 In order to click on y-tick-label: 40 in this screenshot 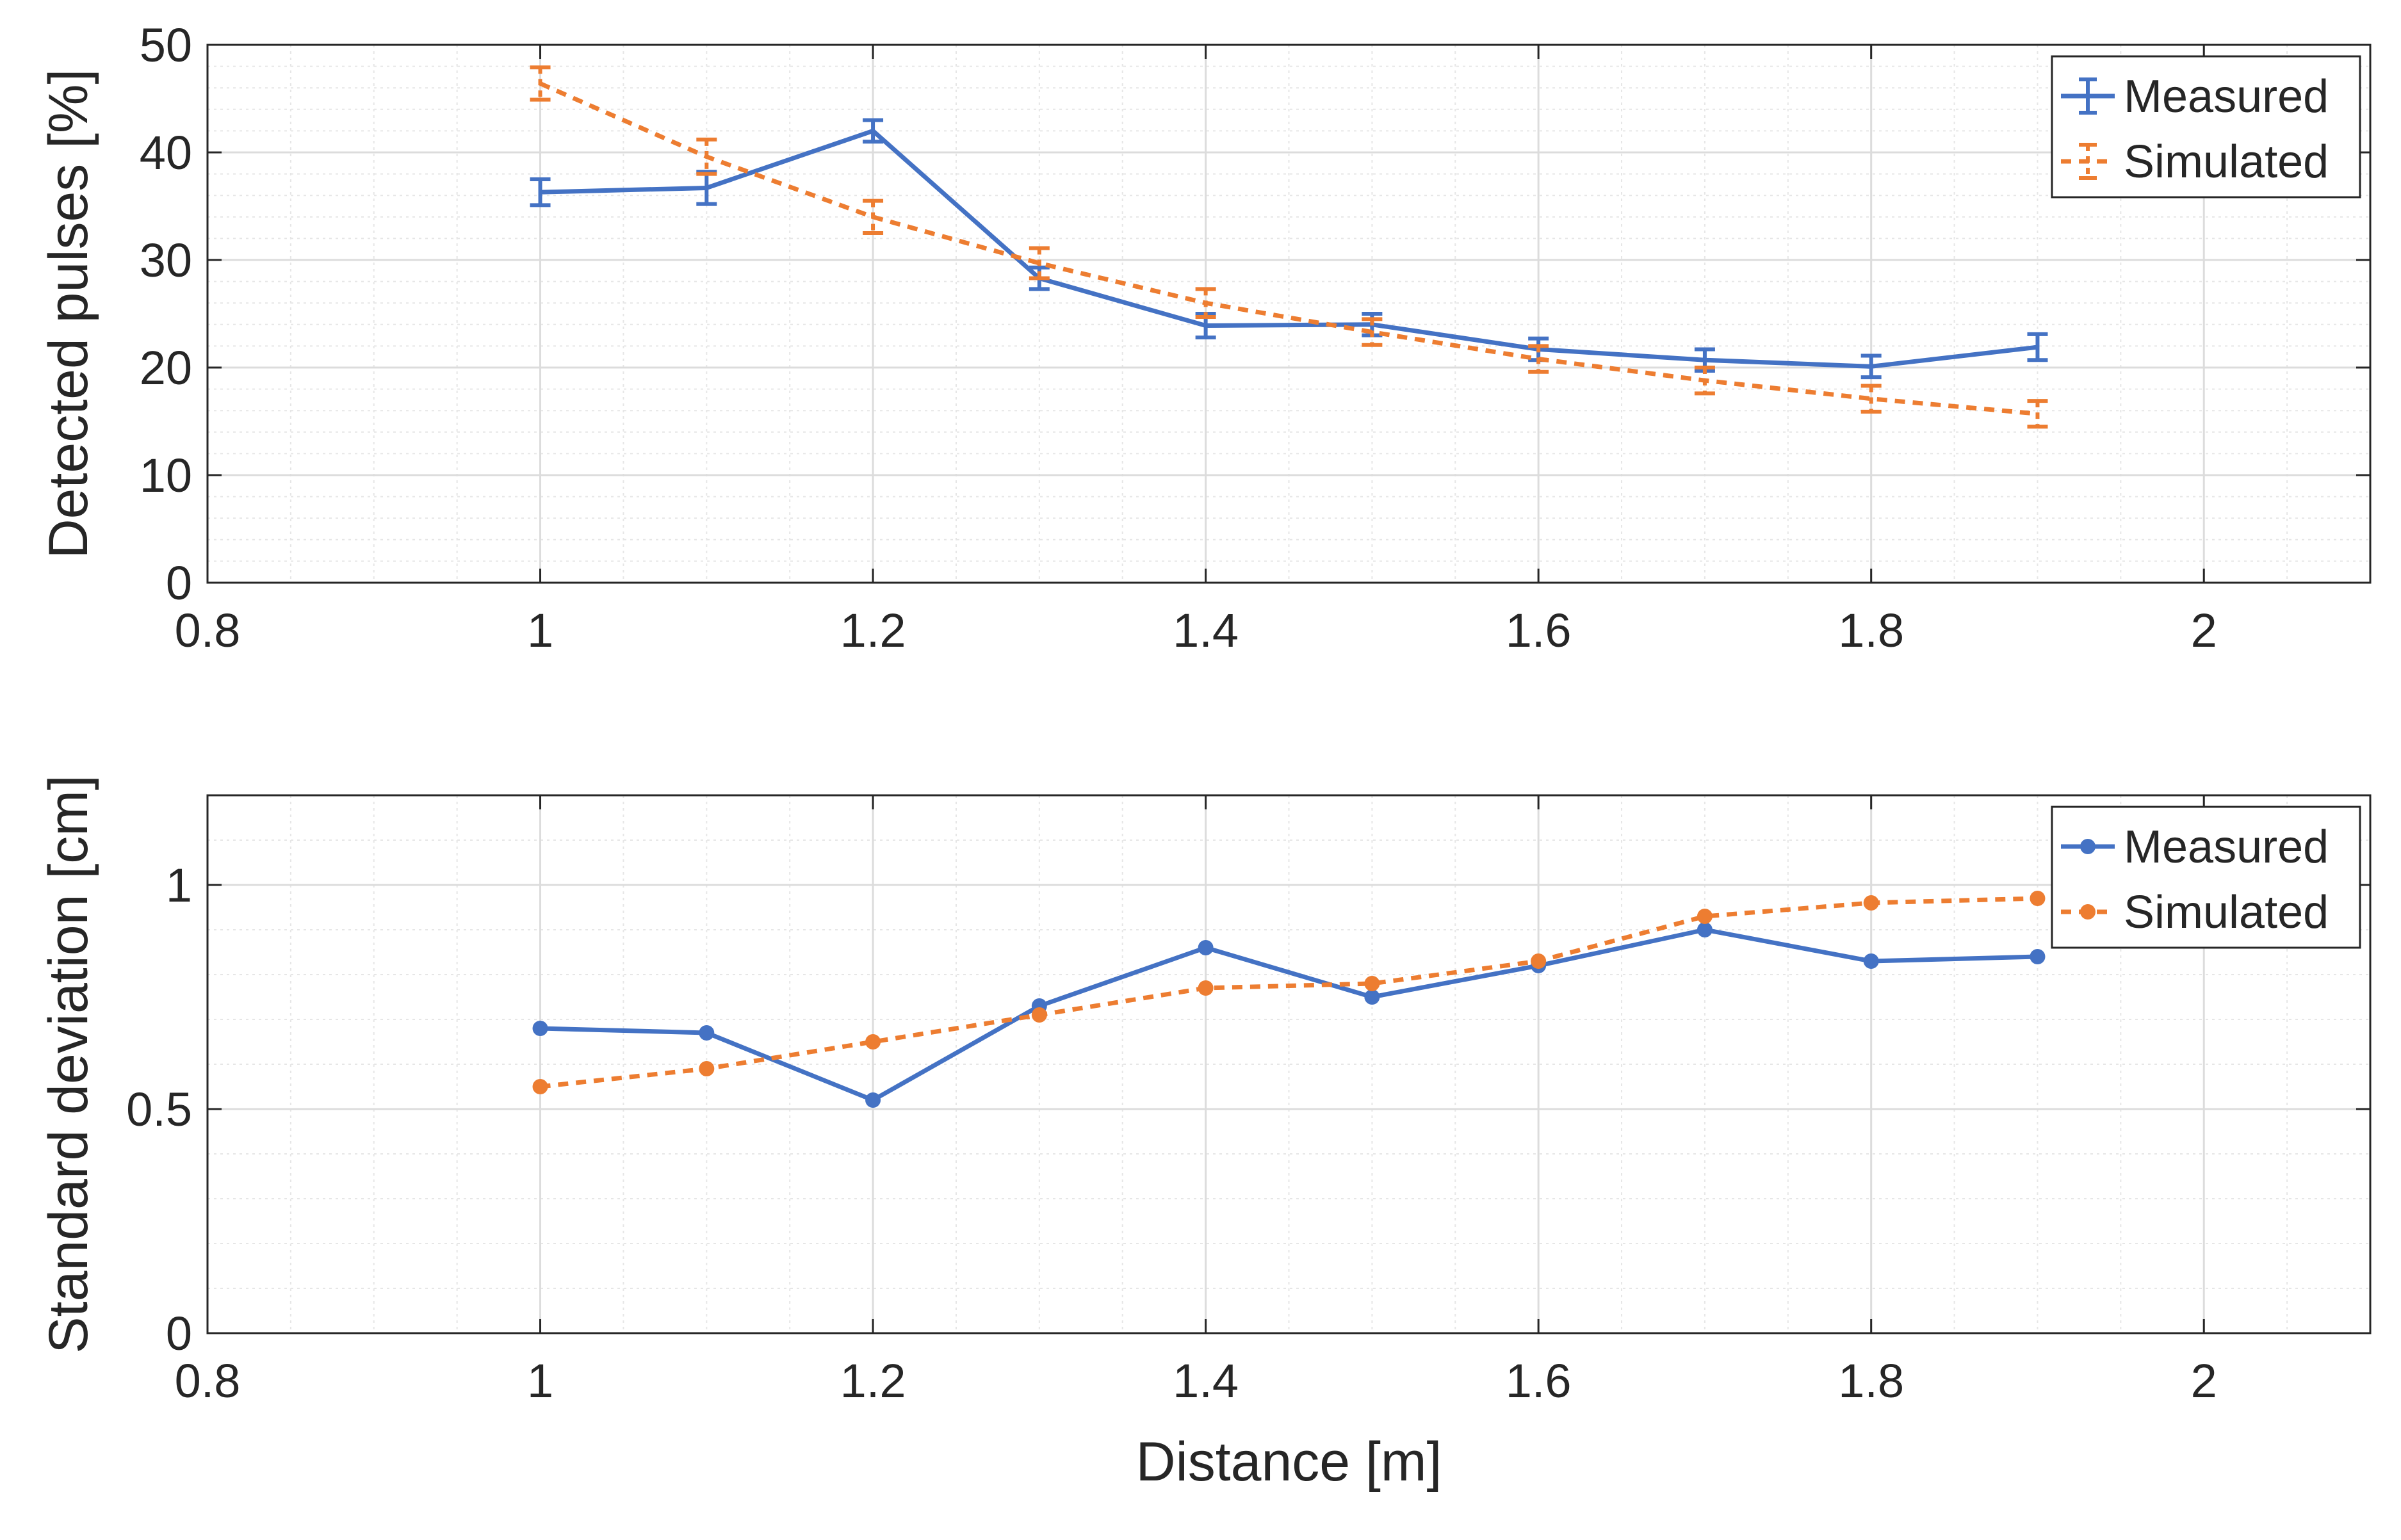, I will do `click(166, 152)`.